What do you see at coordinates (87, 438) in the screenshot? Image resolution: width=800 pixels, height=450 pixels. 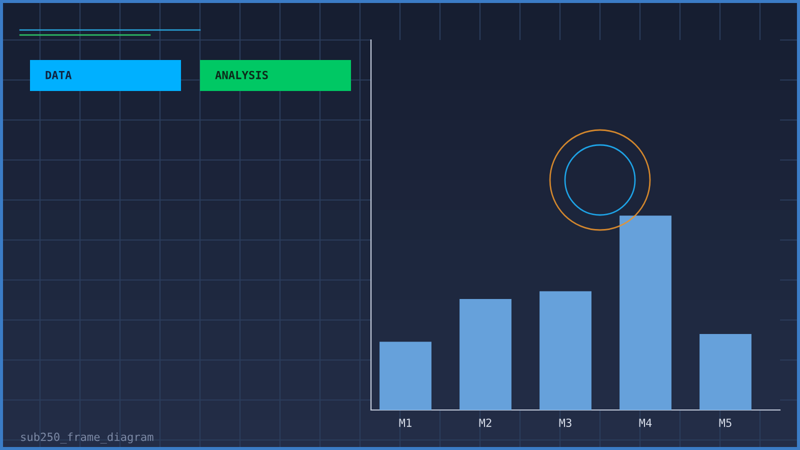 I see `text: sub250_frame_diagram` at bounding box center [87, 438].